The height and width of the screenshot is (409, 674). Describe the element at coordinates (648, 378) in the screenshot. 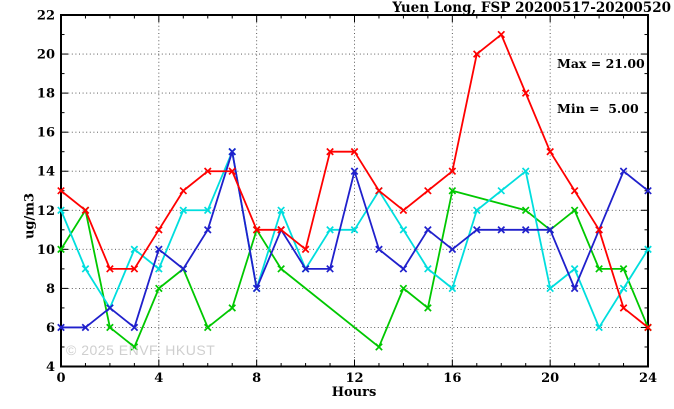

I see `svg-text: 24` at that location.